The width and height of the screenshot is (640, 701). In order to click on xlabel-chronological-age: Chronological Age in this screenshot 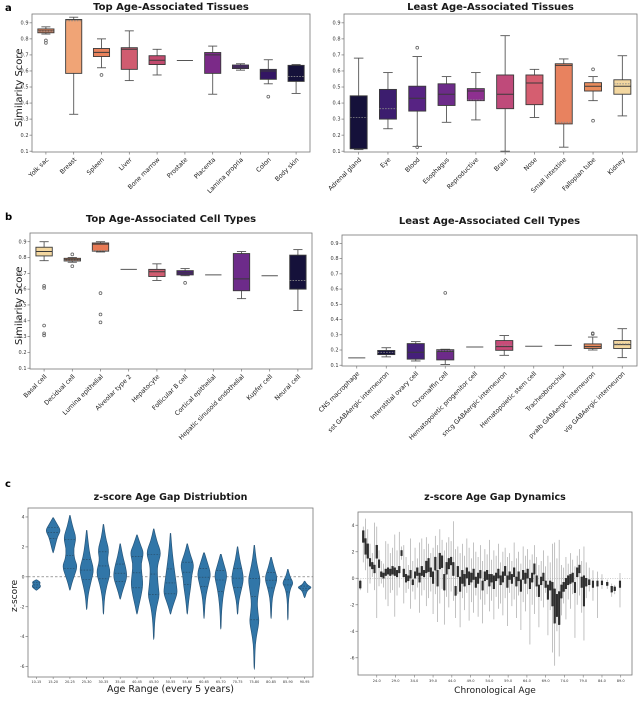, I will do `click(495, 691)`.